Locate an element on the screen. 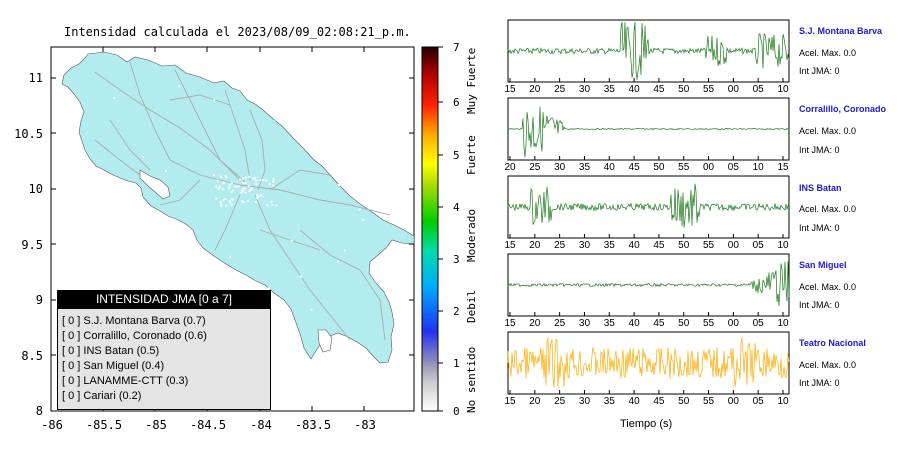 The image size is (910, 460). colorbar-word-fuerte: Fuerte is located at coordinates (471, 155).